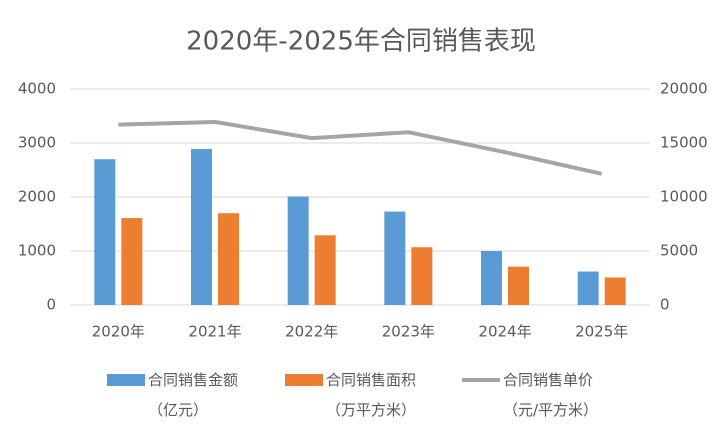 The height and width of the screenshot is (434, 722). What do you see at coordinates (37, 89) in the screenshot?
I see `y-tick-label: 4000` at bounding box center [37, 89].